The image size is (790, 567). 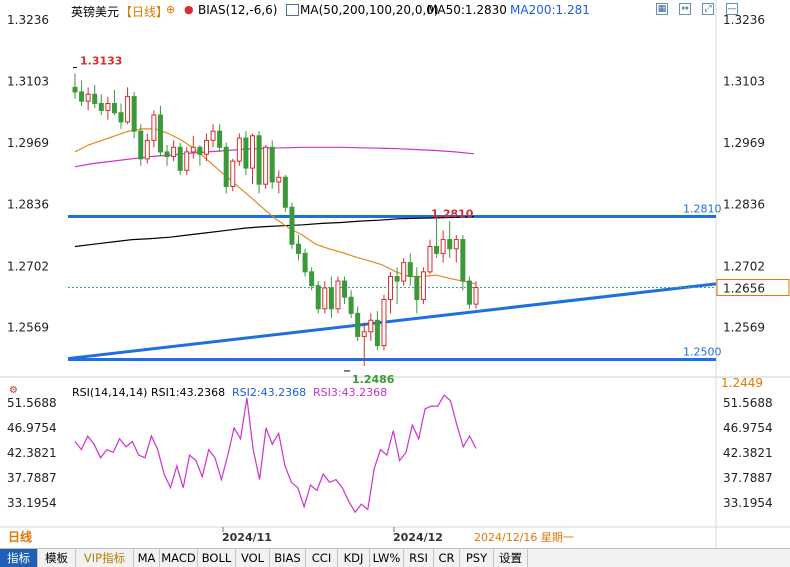 What do you see at coordinates (20, 536) in the screenshot?
I see `period-button: 日线` at bounding box center [20, 536].